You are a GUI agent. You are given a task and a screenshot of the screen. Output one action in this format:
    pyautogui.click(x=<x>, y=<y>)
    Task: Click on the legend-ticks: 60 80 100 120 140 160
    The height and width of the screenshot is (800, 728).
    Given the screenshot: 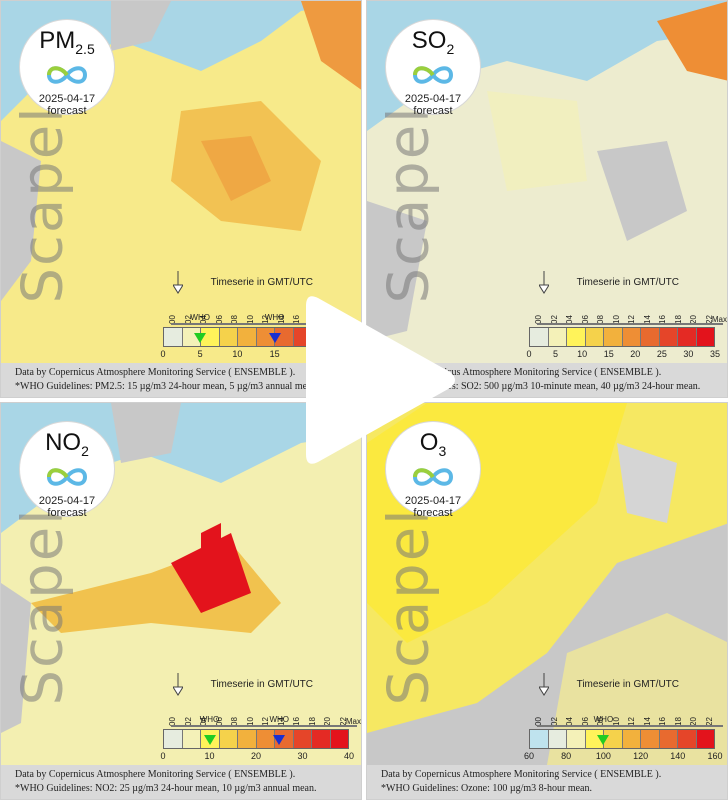 What is the action you would take?
    pyautogui.click(x=624, y=757)
    